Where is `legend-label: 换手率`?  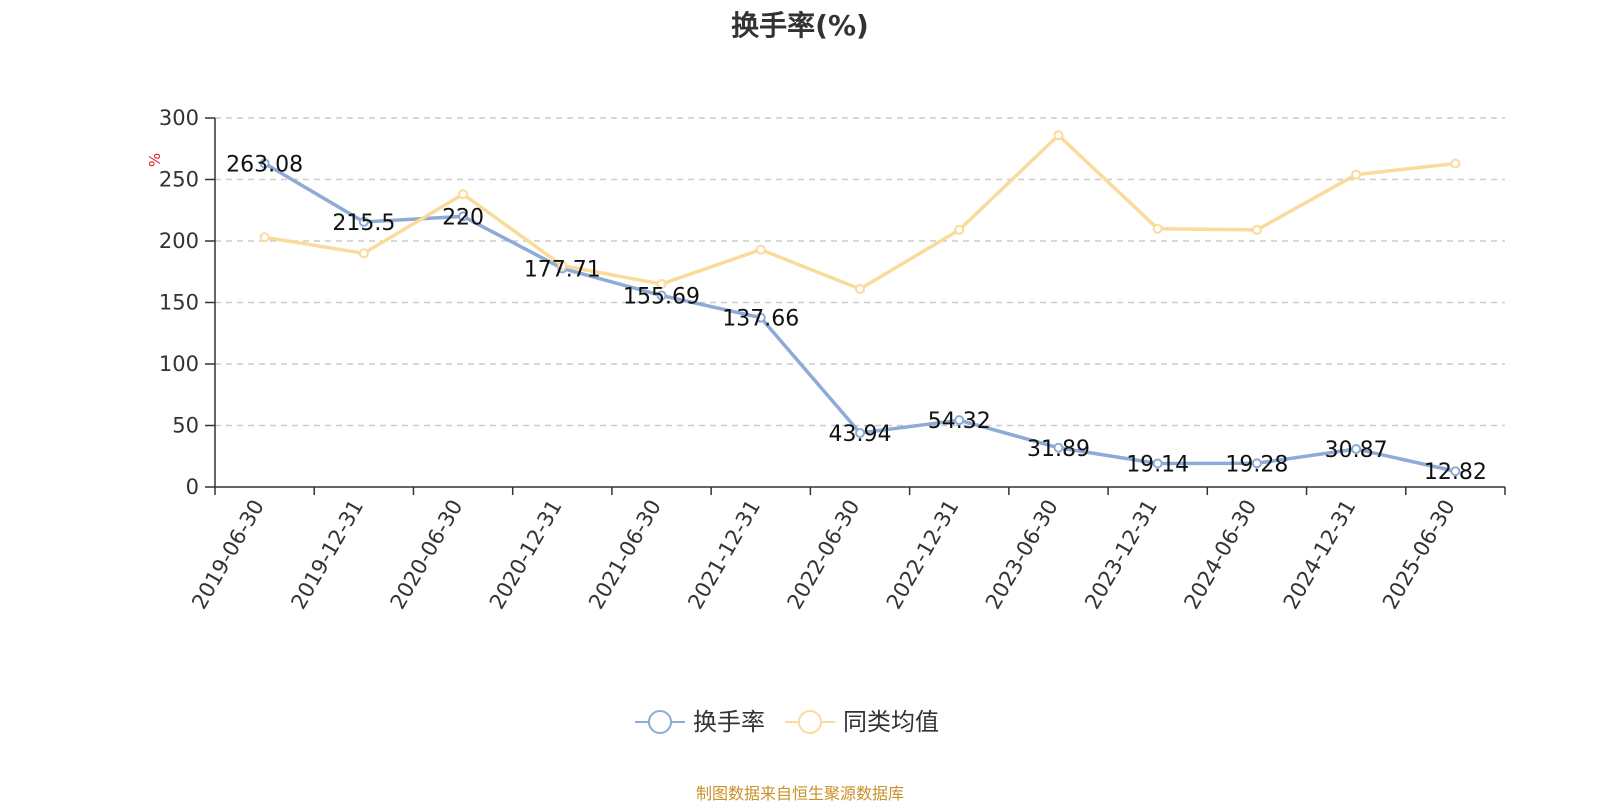 legend-label: 换手率 is located at coordinates (729, 722).